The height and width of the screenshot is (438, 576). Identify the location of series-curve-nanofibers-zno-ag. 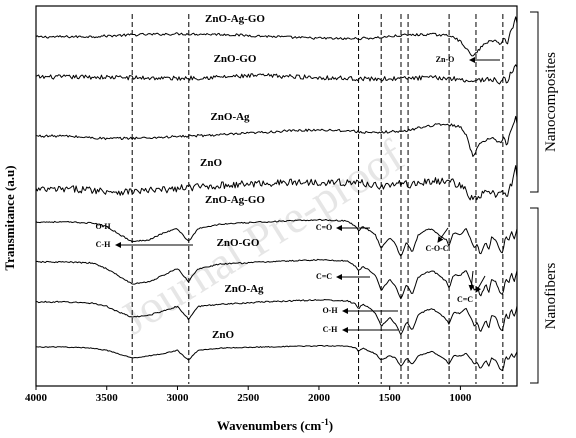
(276, 317).